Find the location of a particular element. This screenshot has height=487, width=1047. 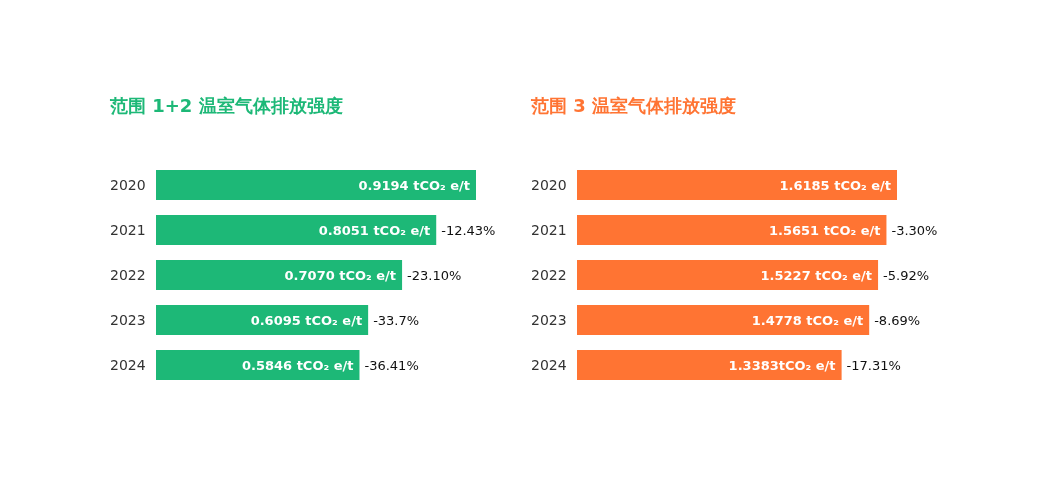

annotation: -36.41% is located at coordinates (391, 365).